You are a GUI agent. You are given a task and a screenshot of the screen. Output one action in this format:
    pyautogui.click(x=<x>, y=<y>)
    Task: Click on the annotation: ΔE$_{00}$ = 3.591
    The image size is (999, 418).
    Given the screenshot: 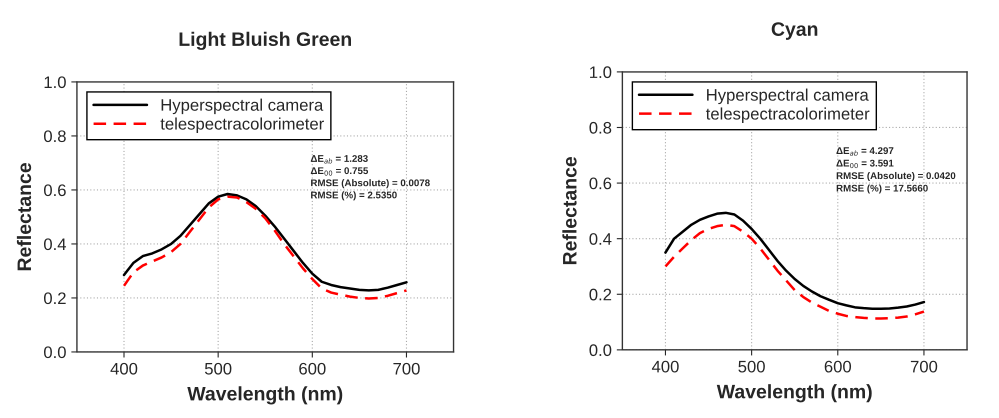 What is the action you would take?
    pyautogui.click(x=865, y=164)
    